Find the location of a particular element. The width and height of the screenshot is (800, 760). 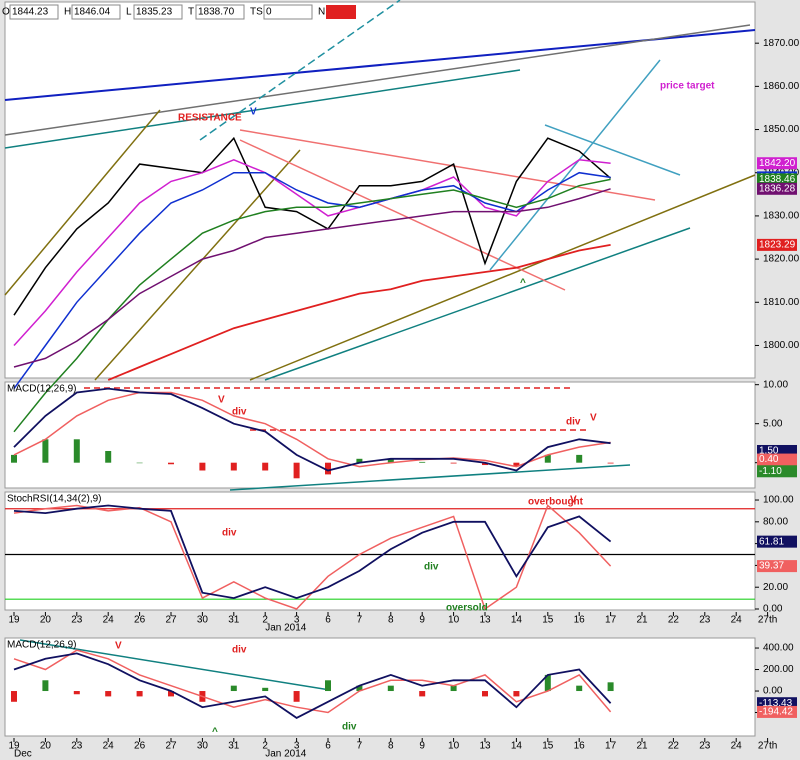

header-name: T is located at coordinates (191, 12).